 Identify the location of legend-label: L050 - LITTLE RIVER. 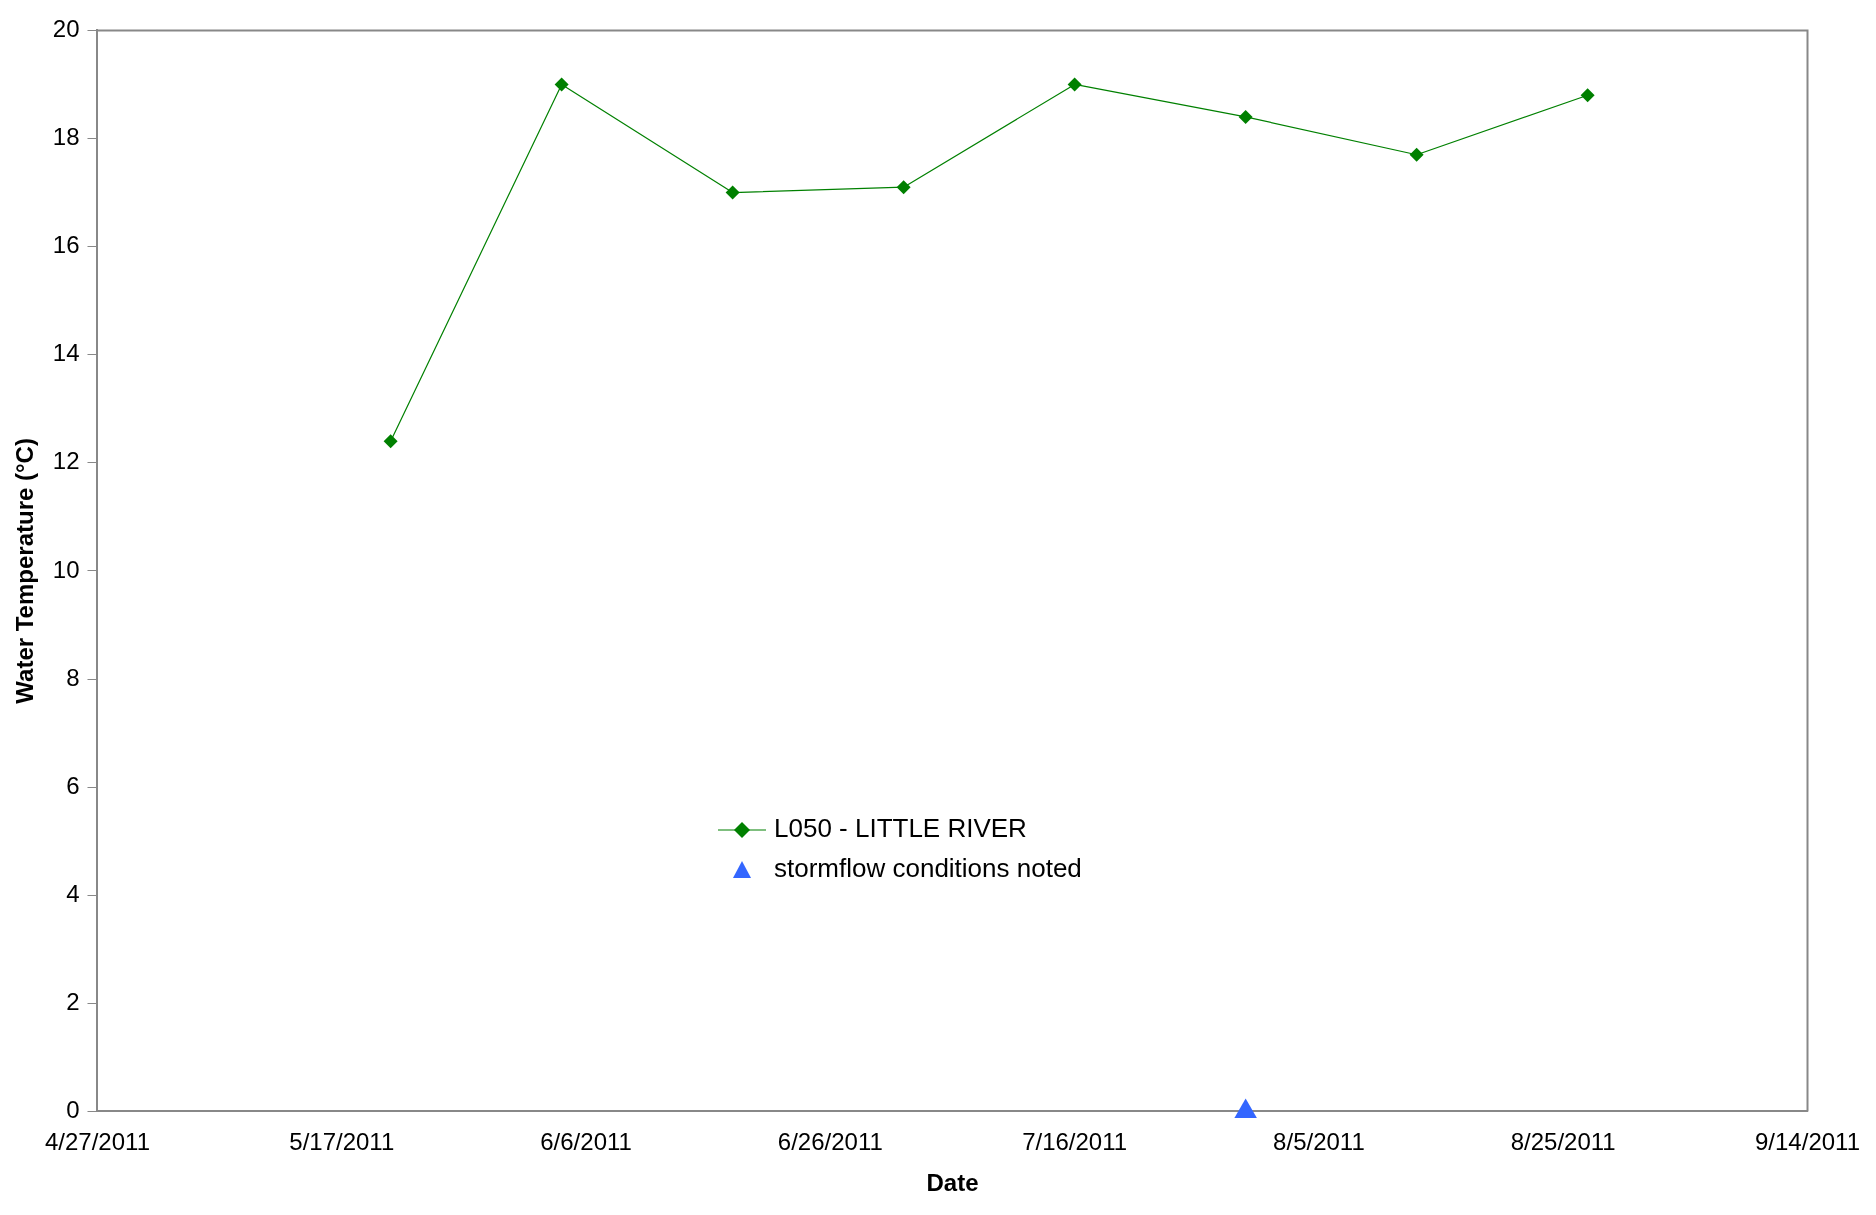
(900, 828).